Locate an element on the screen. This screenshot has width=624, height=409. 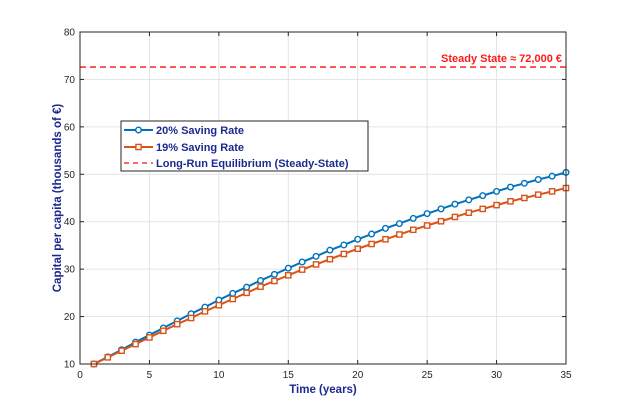
y-tick-label: 70 is located at coordinates (70, 80).